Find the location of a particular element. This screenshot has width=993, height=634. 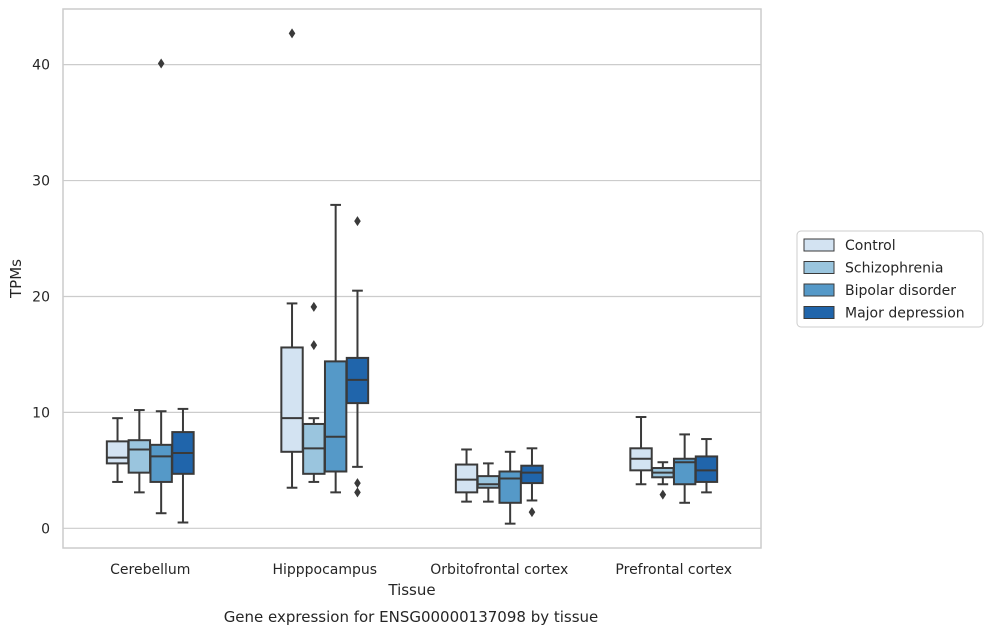

x-tick-label: Cerebellum is located at coordinates (150, 570).